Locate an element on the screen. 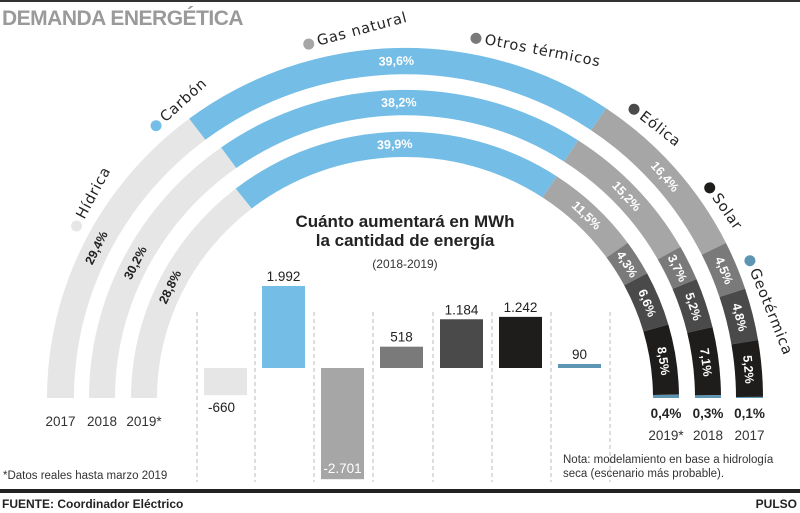  bar-value-label: 90 is located at coordinates (579, 354).